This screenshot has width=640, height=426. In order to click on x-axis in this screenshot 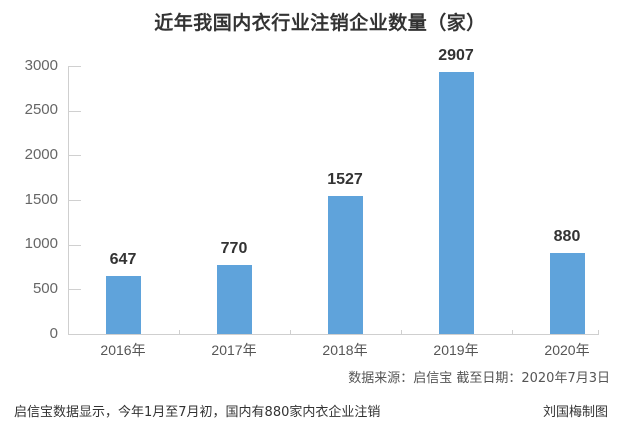, I will do `click(333, 334)`.